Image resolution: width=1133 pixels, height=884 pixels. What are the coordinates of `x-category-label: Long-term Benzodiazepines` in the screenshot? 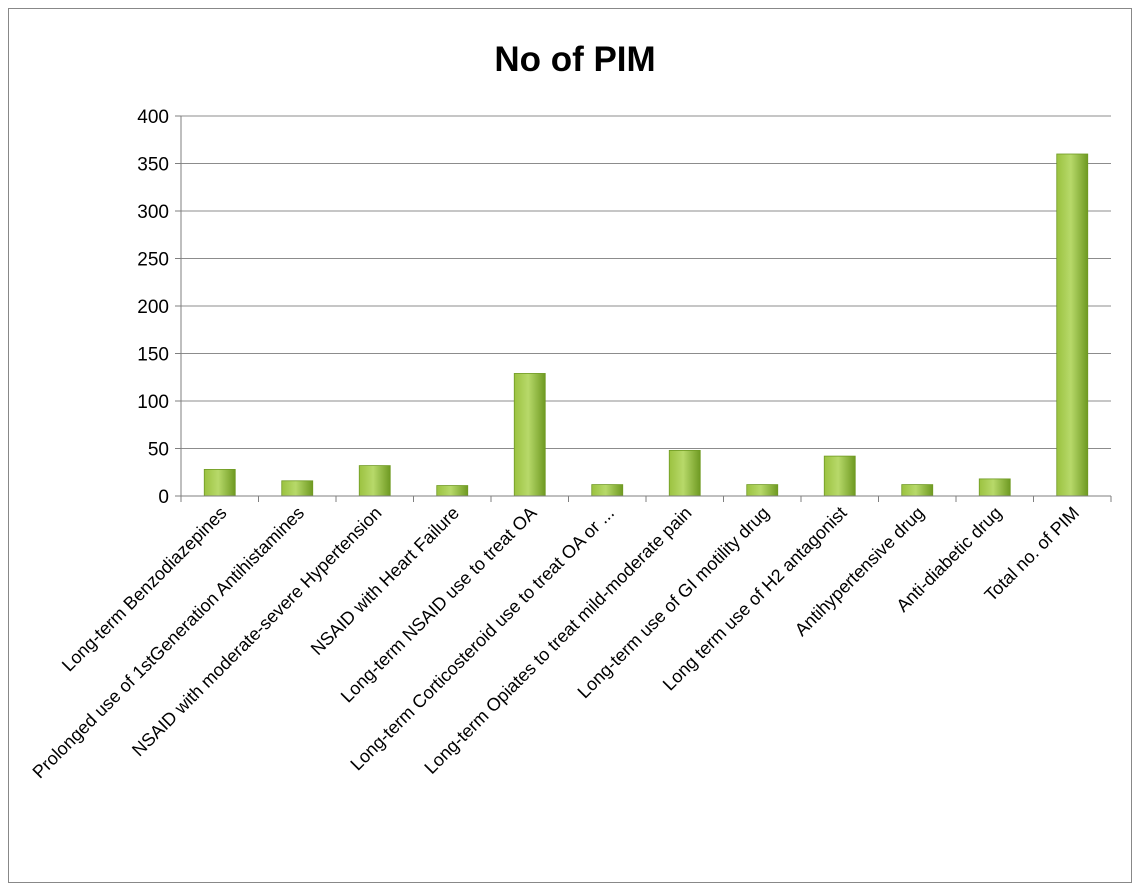 It's located at (144, 589).